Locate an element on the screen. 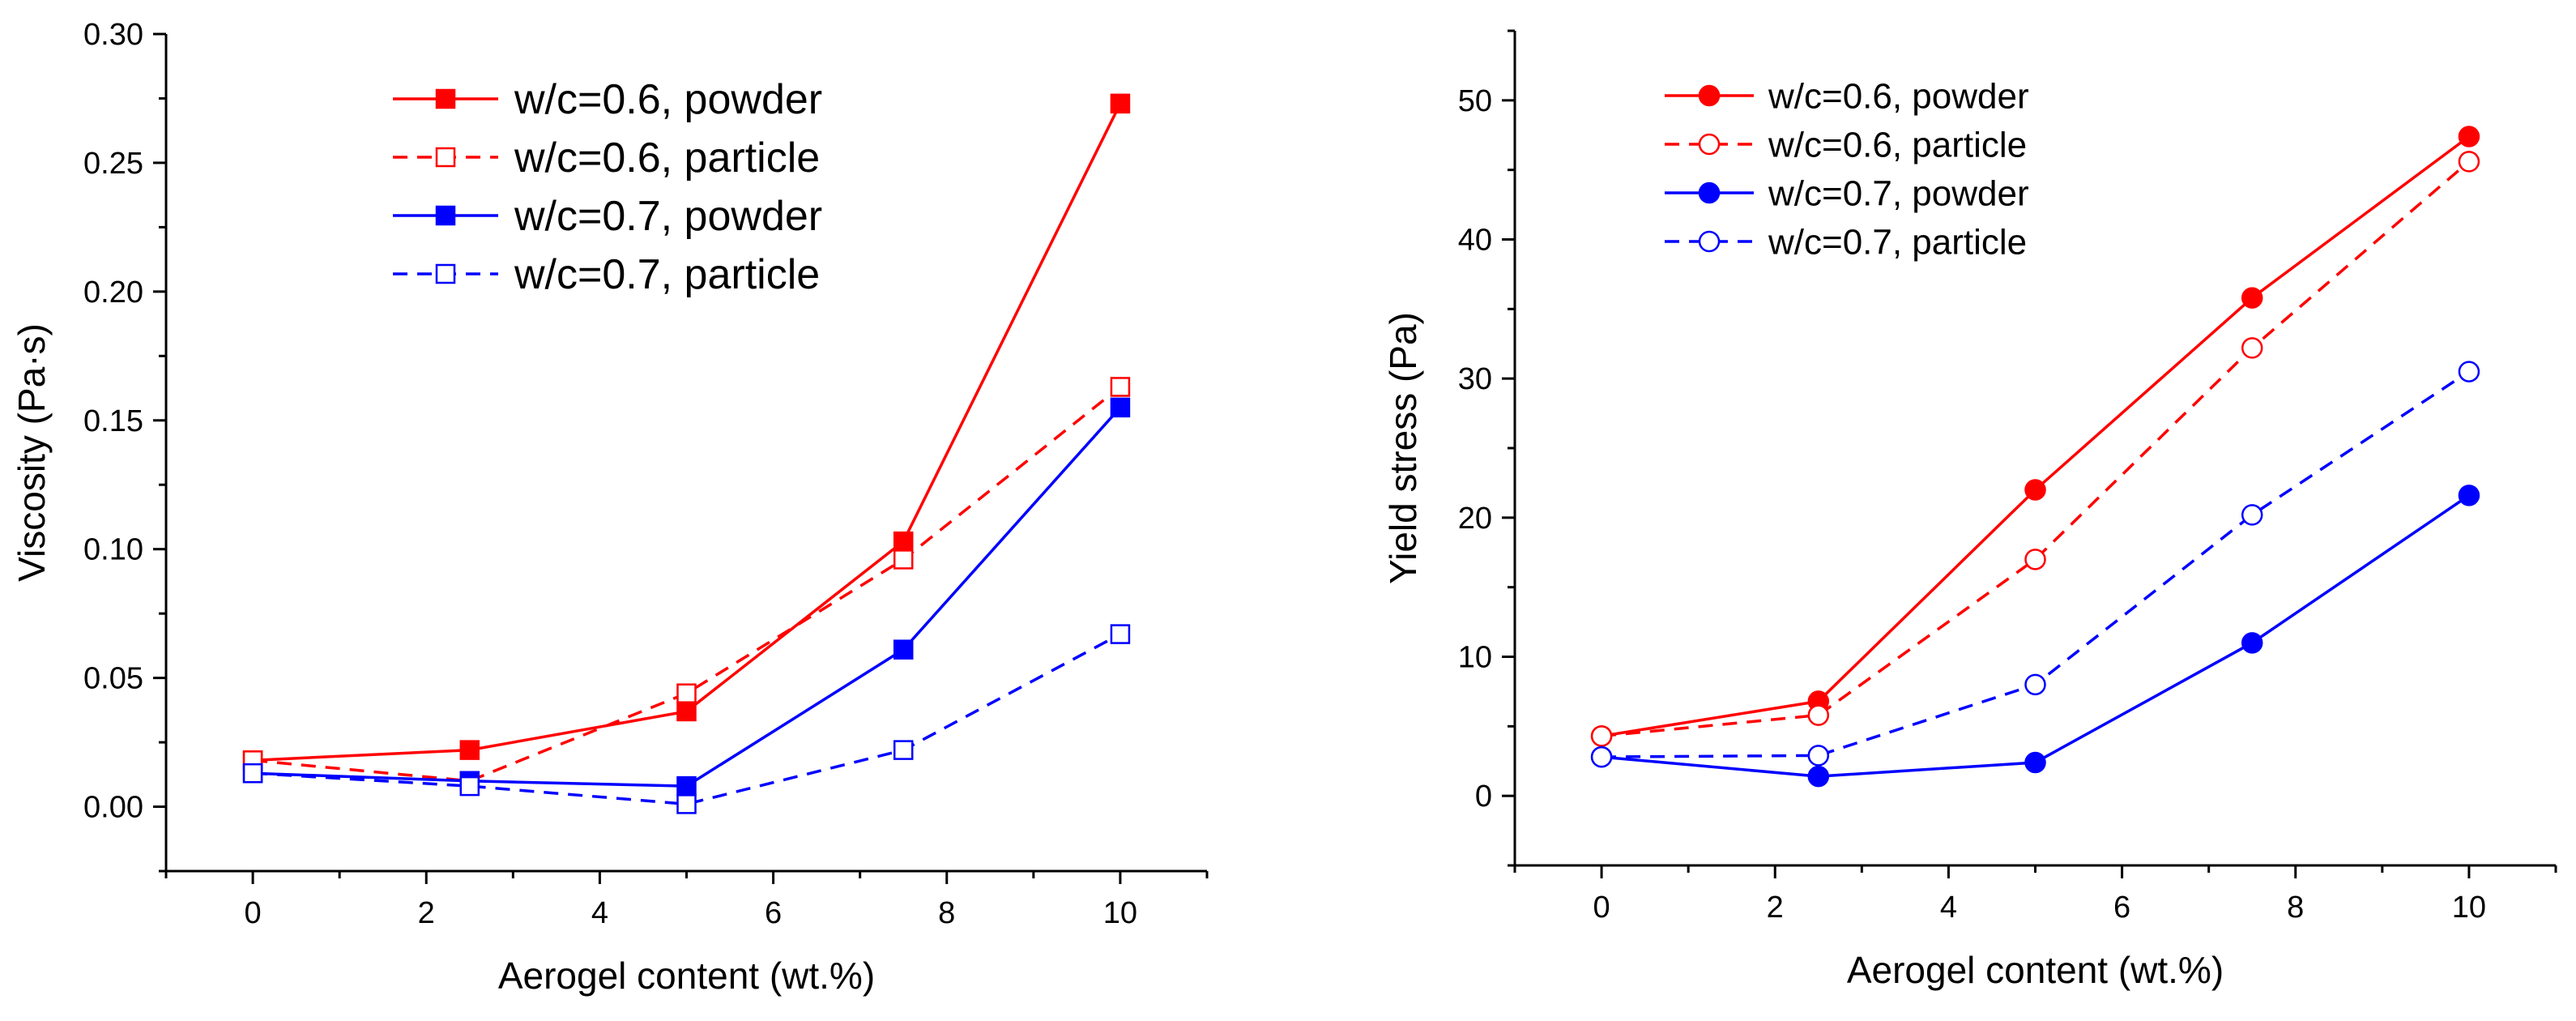 The image size is (2576, 1021). y-tick-label: 40 is located at coordinates (1475, 241).